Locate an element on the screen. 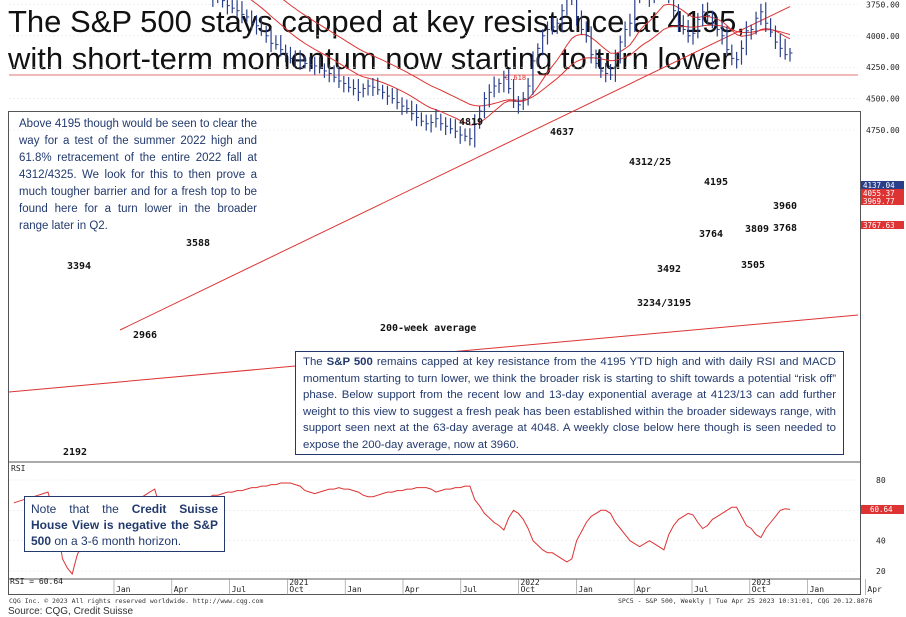 This screenshot has width=906, height=617. year-label: 2023 is located at coordinates (761, 582).